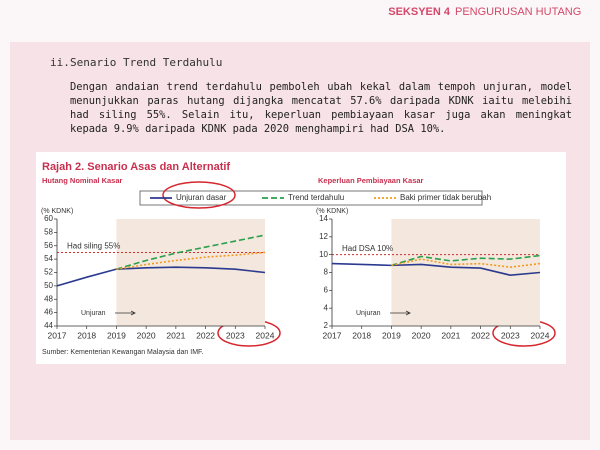  I want to click on y-tick-label: 52, so click(48, 272).